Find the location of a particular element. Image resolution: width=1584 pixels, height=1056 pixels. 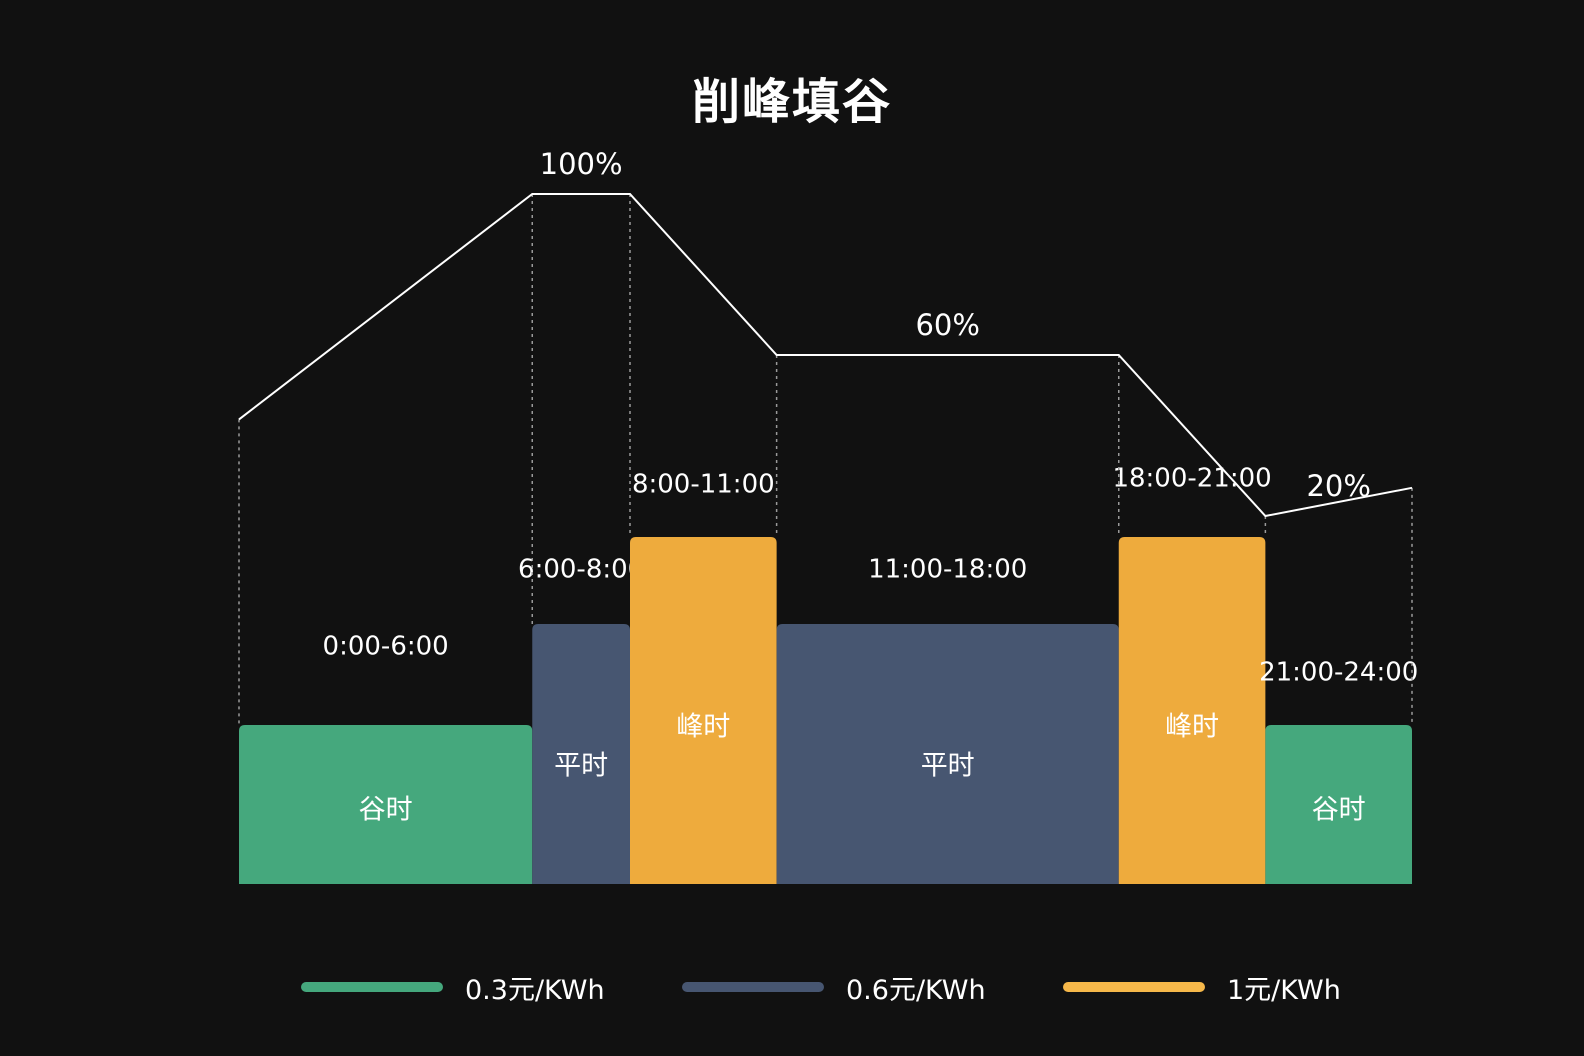

bar-label-4: 平时 is located at coordinates (948, 766).